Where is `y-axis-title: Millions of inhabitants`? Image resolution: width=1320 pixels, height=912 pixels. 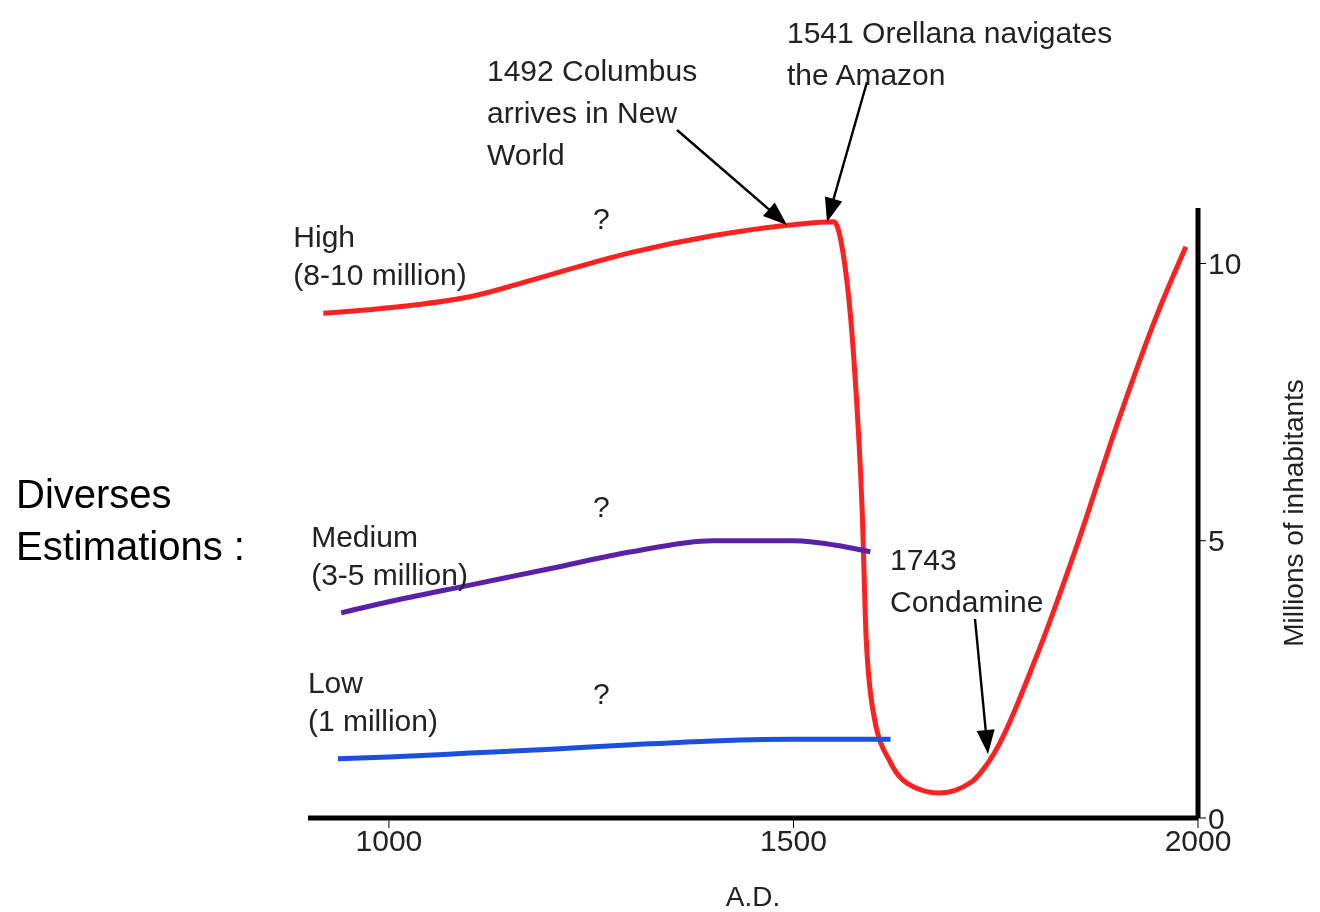
y-axis-title: Millions of inhabitants is located at coordinates (1293, 513).